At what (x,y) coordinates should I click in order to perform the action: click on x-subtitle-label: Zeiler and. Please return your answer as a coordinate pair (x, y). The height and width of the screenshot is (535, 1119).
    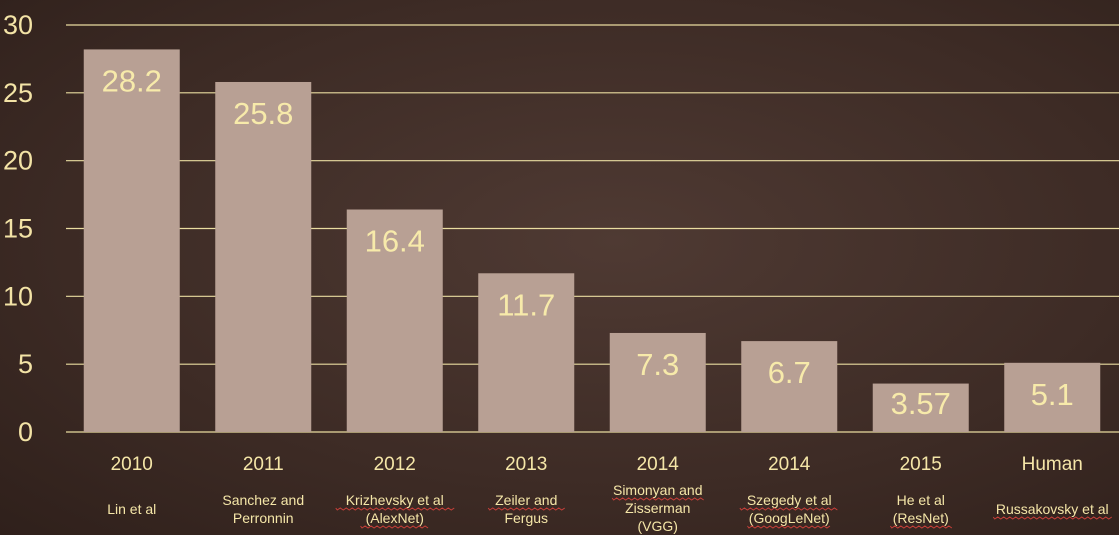
    Looking at the image, I should click on (526, 500).